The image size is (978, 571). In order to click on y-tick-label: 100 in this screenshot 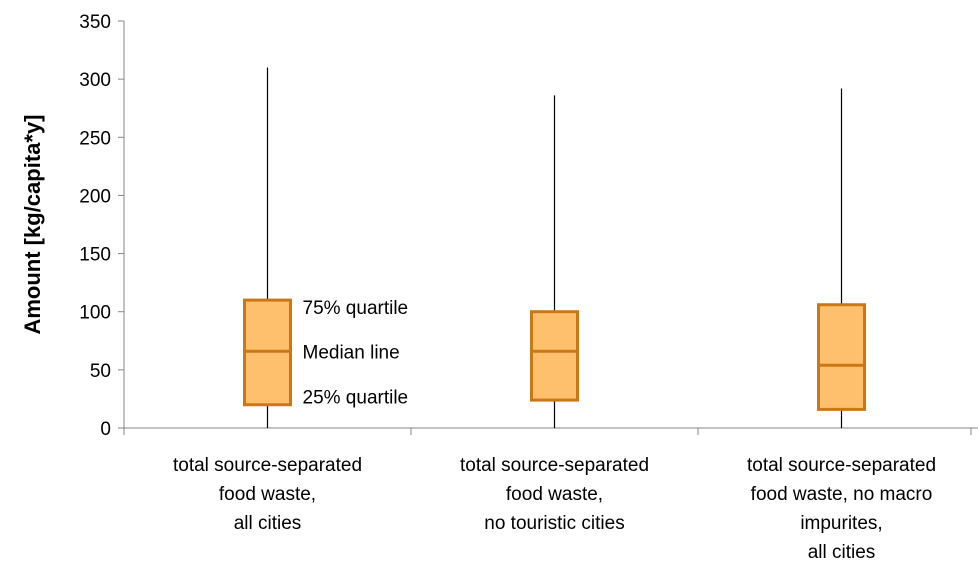, I will do `click(95, 313)`.